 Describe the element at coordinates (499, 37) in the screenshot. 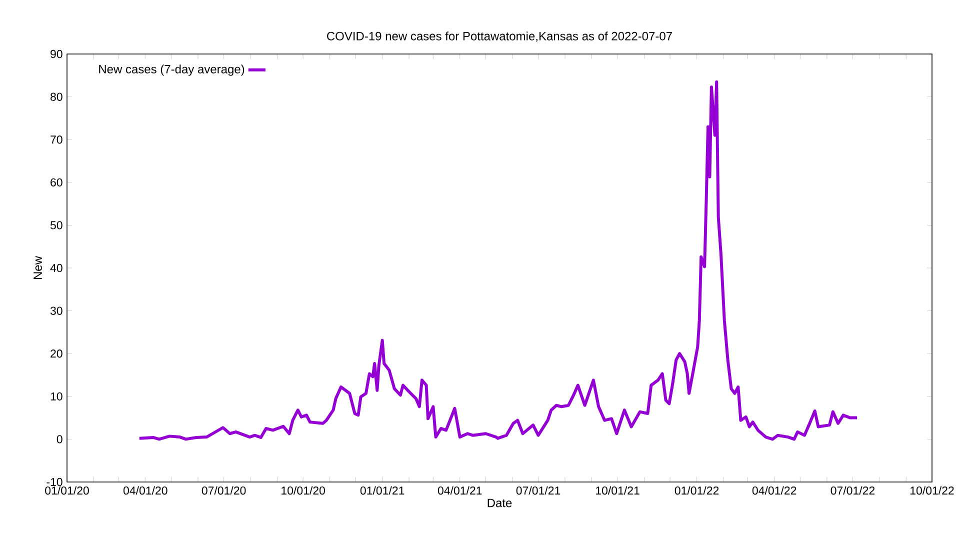

I see `chart-title: COVID-19 new cases for Pottawatomie,Kansas as of 2022-07-07` at that location.